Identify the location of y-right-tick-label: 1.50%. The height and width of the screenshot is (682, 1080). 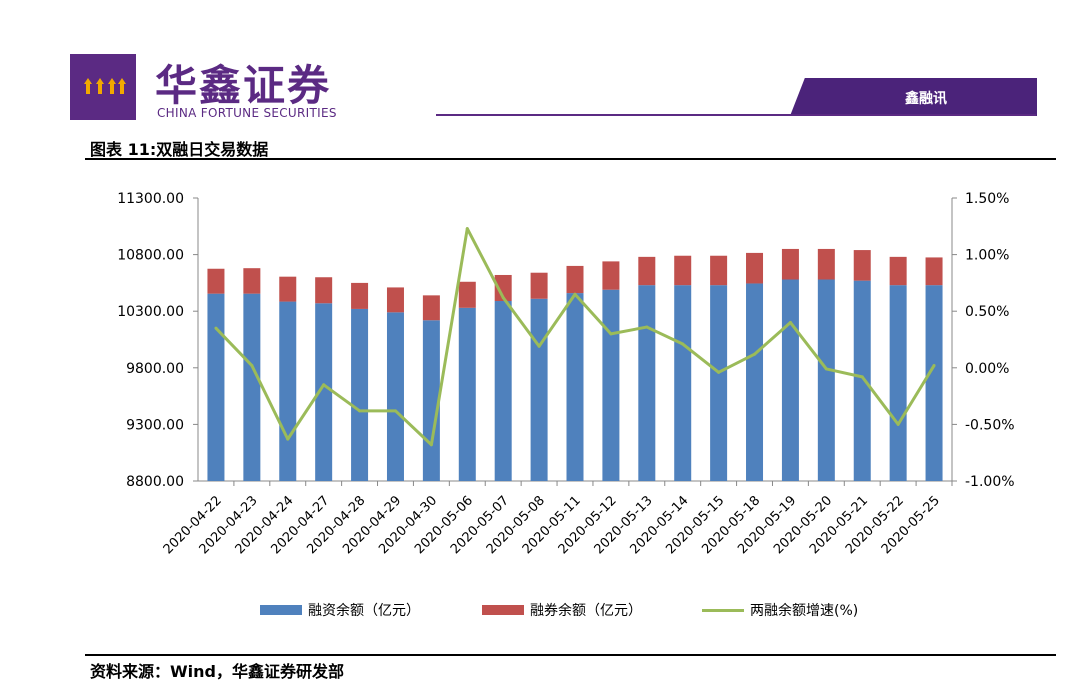
(987, 199).